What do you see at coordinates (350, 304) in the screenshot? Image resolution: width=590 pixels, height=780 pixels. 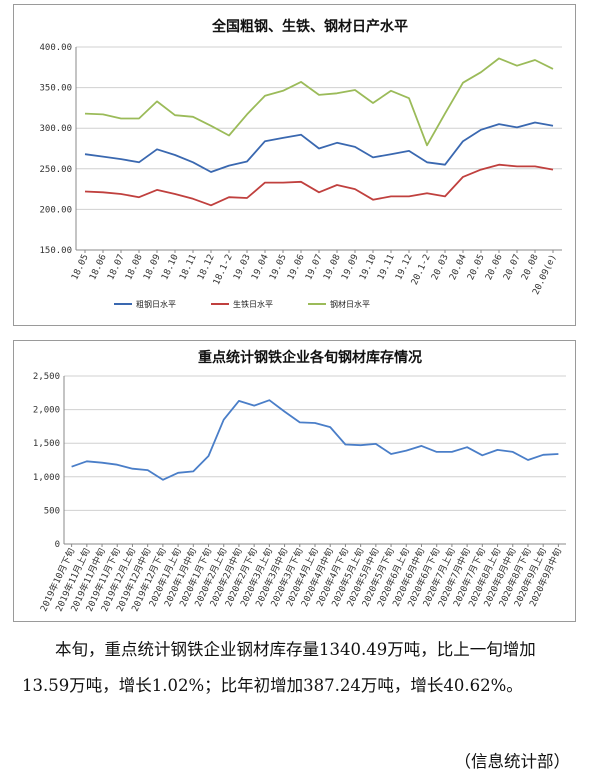 I see `legend-entry: 钢材日水平` at bounding box center [350, 304].